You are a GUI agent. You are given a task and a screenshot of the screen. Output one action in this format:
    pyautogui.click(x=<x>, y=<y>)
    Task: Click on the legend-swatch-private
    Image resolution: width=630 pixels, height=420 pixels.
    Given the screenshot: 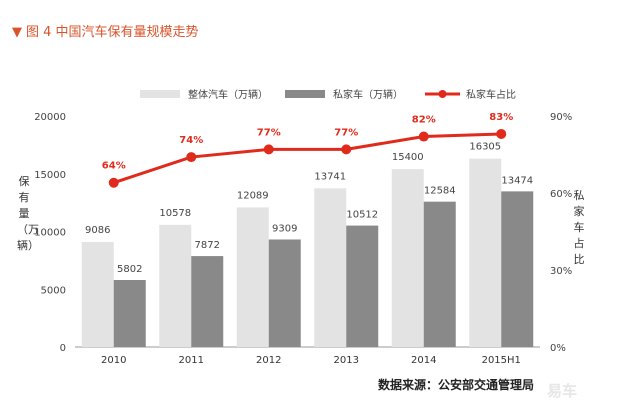 What is the action you would take?
    pyautogui.click(x=305, y=94)
    